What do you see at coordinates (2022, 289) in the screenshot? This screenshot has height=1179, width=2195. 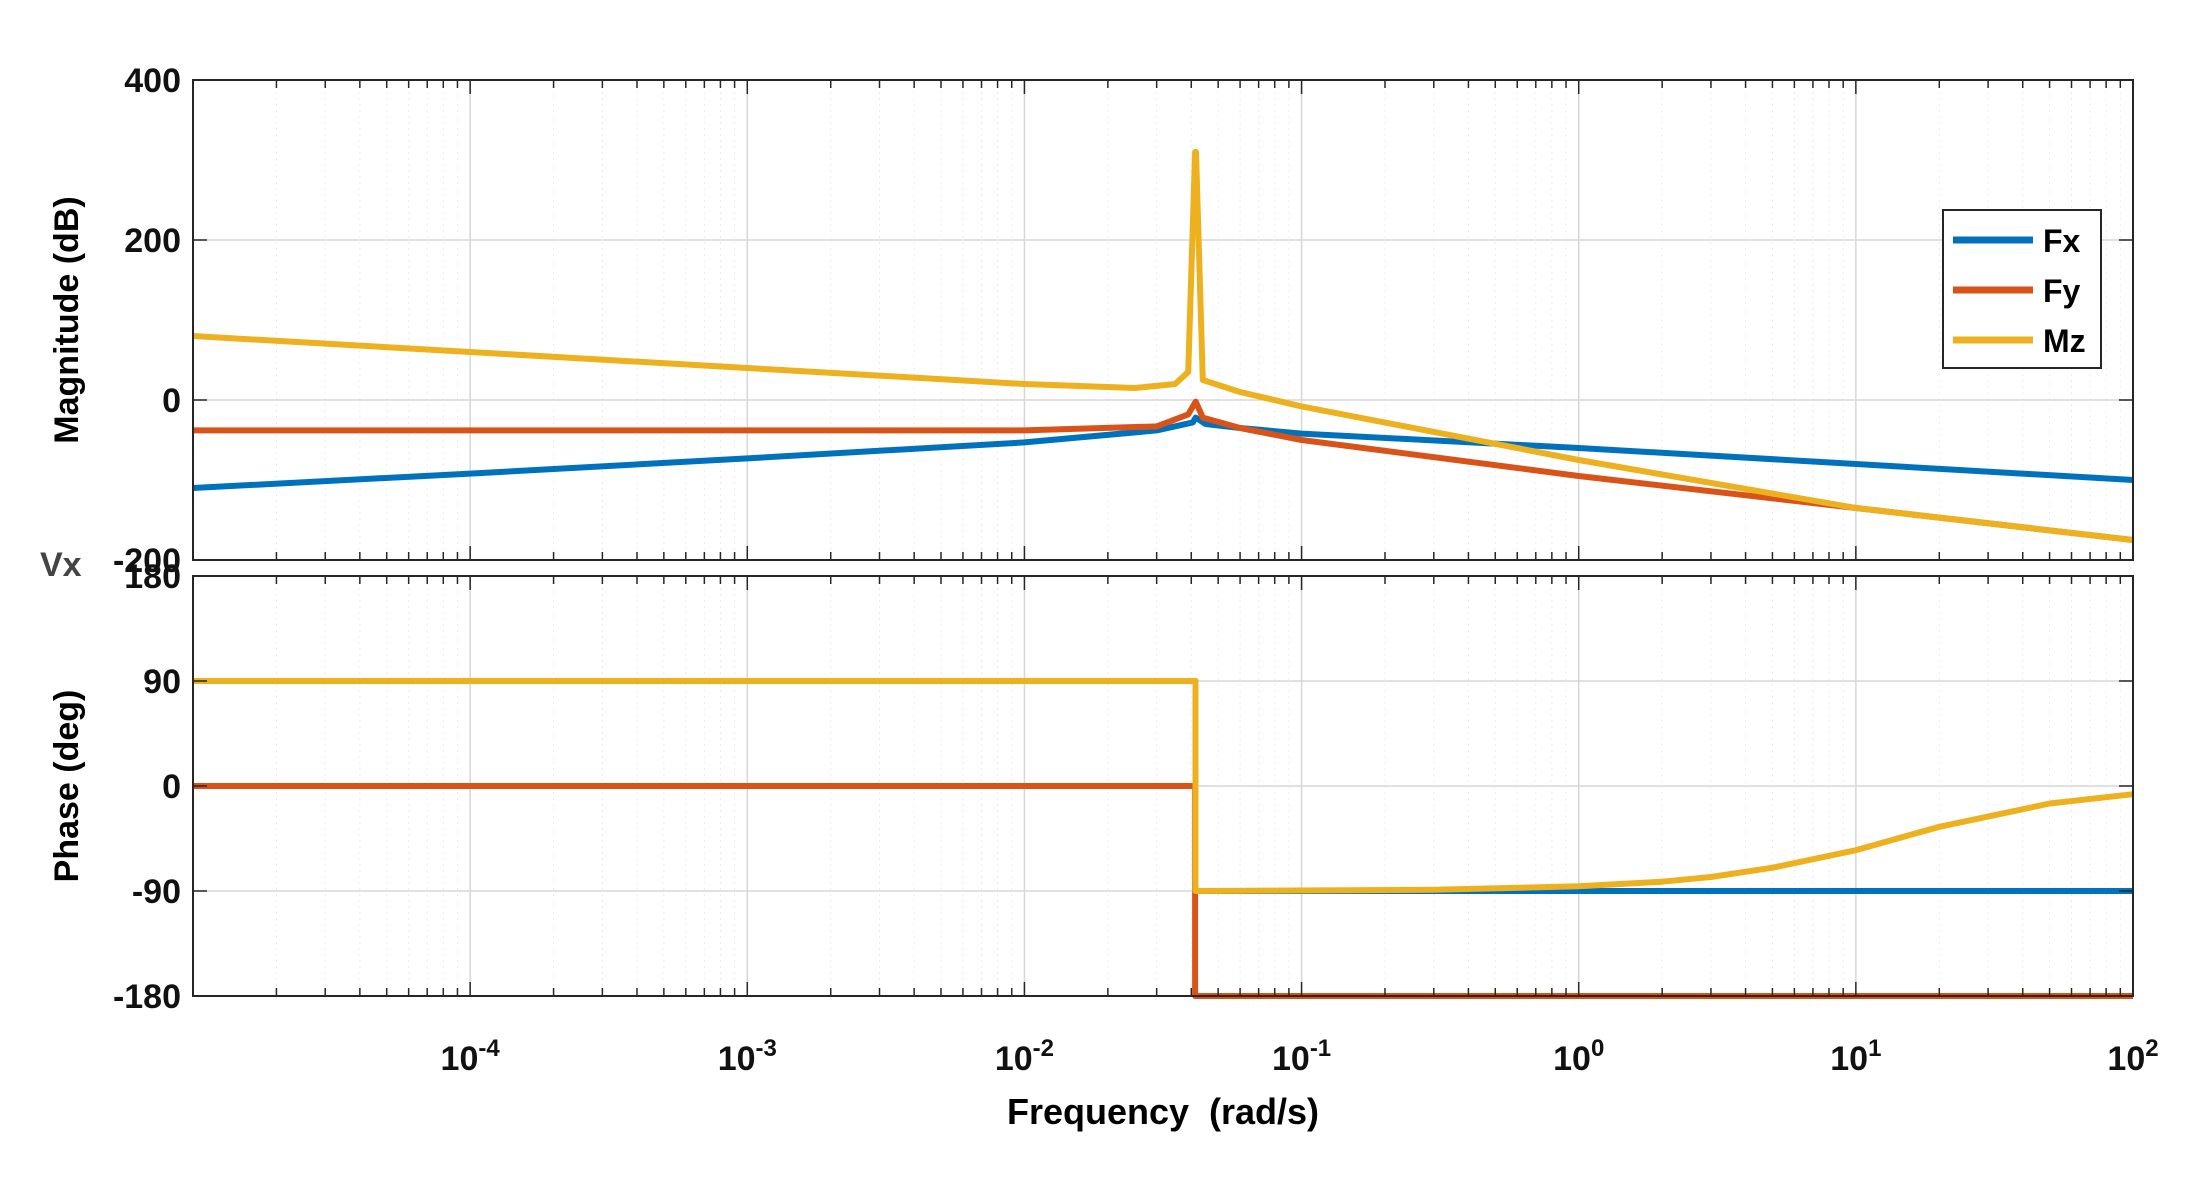 I see `legend: Fx Fy Mz` at bounding box center [2022, 289].